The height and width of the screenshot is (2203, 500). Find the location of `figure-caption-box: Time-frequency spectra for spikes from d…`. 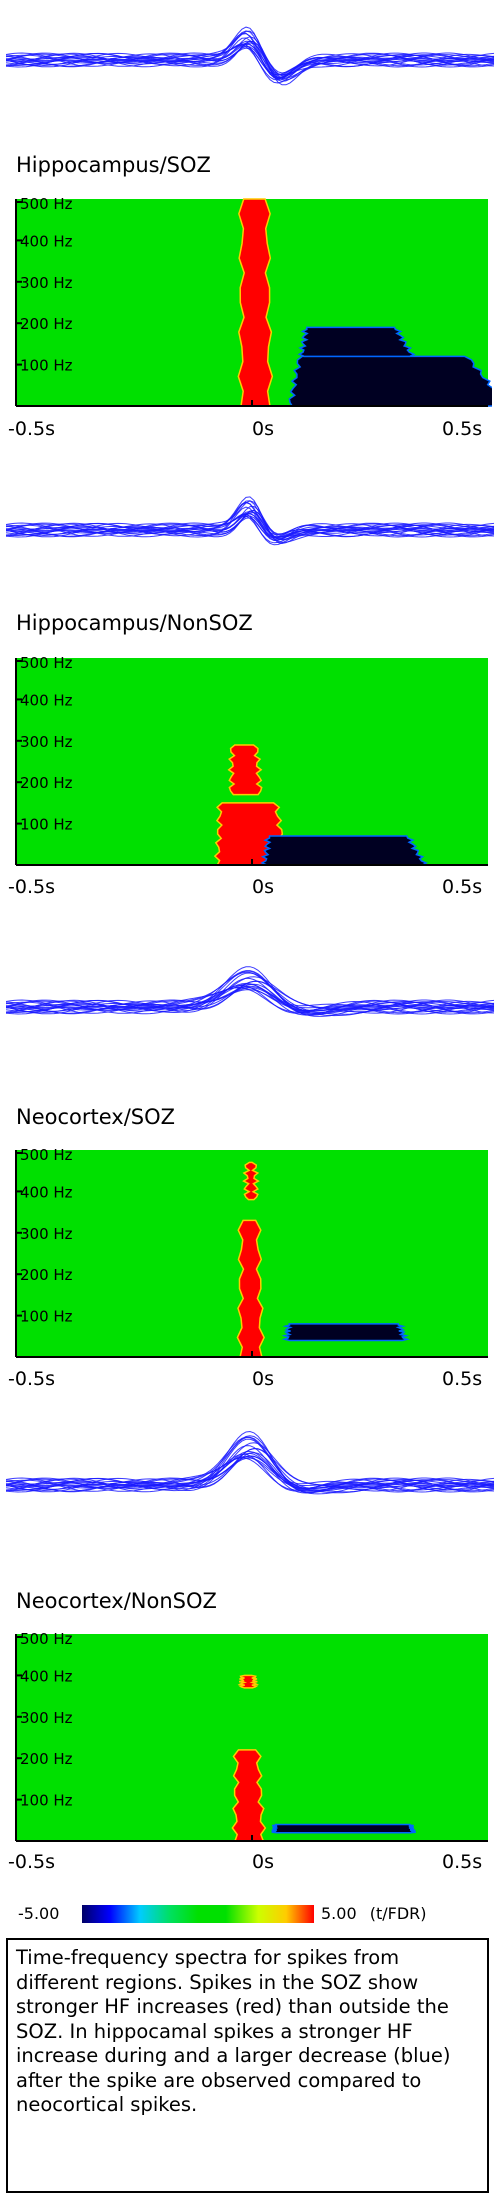

figure-caption-box: Time-frequency spectra for spikes from d… is located at coordinates (247, 2065).